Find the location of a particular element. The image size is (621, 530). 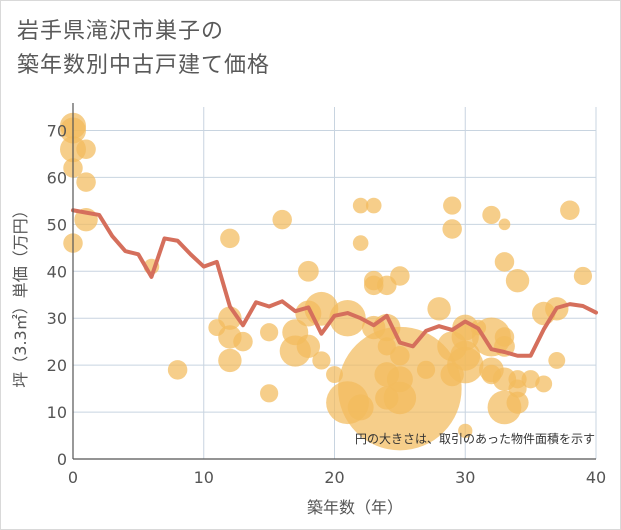

x-tick-label: 10 is located at coordinates (204, 477).